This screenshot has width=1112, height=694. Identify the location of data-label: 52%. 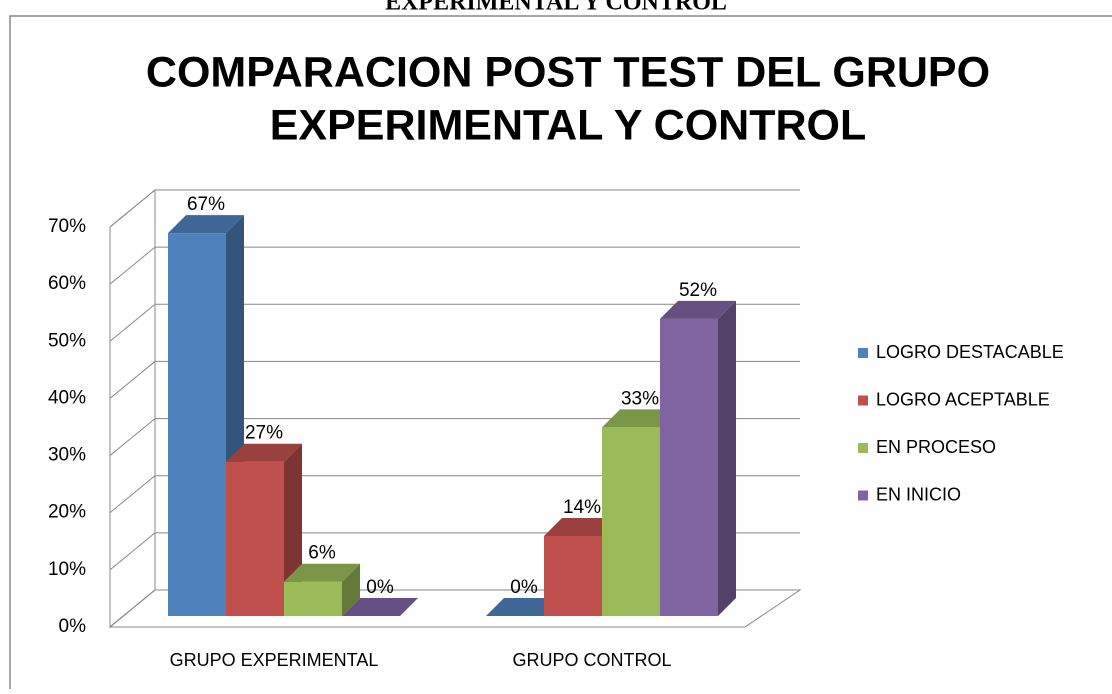
(698, 290).